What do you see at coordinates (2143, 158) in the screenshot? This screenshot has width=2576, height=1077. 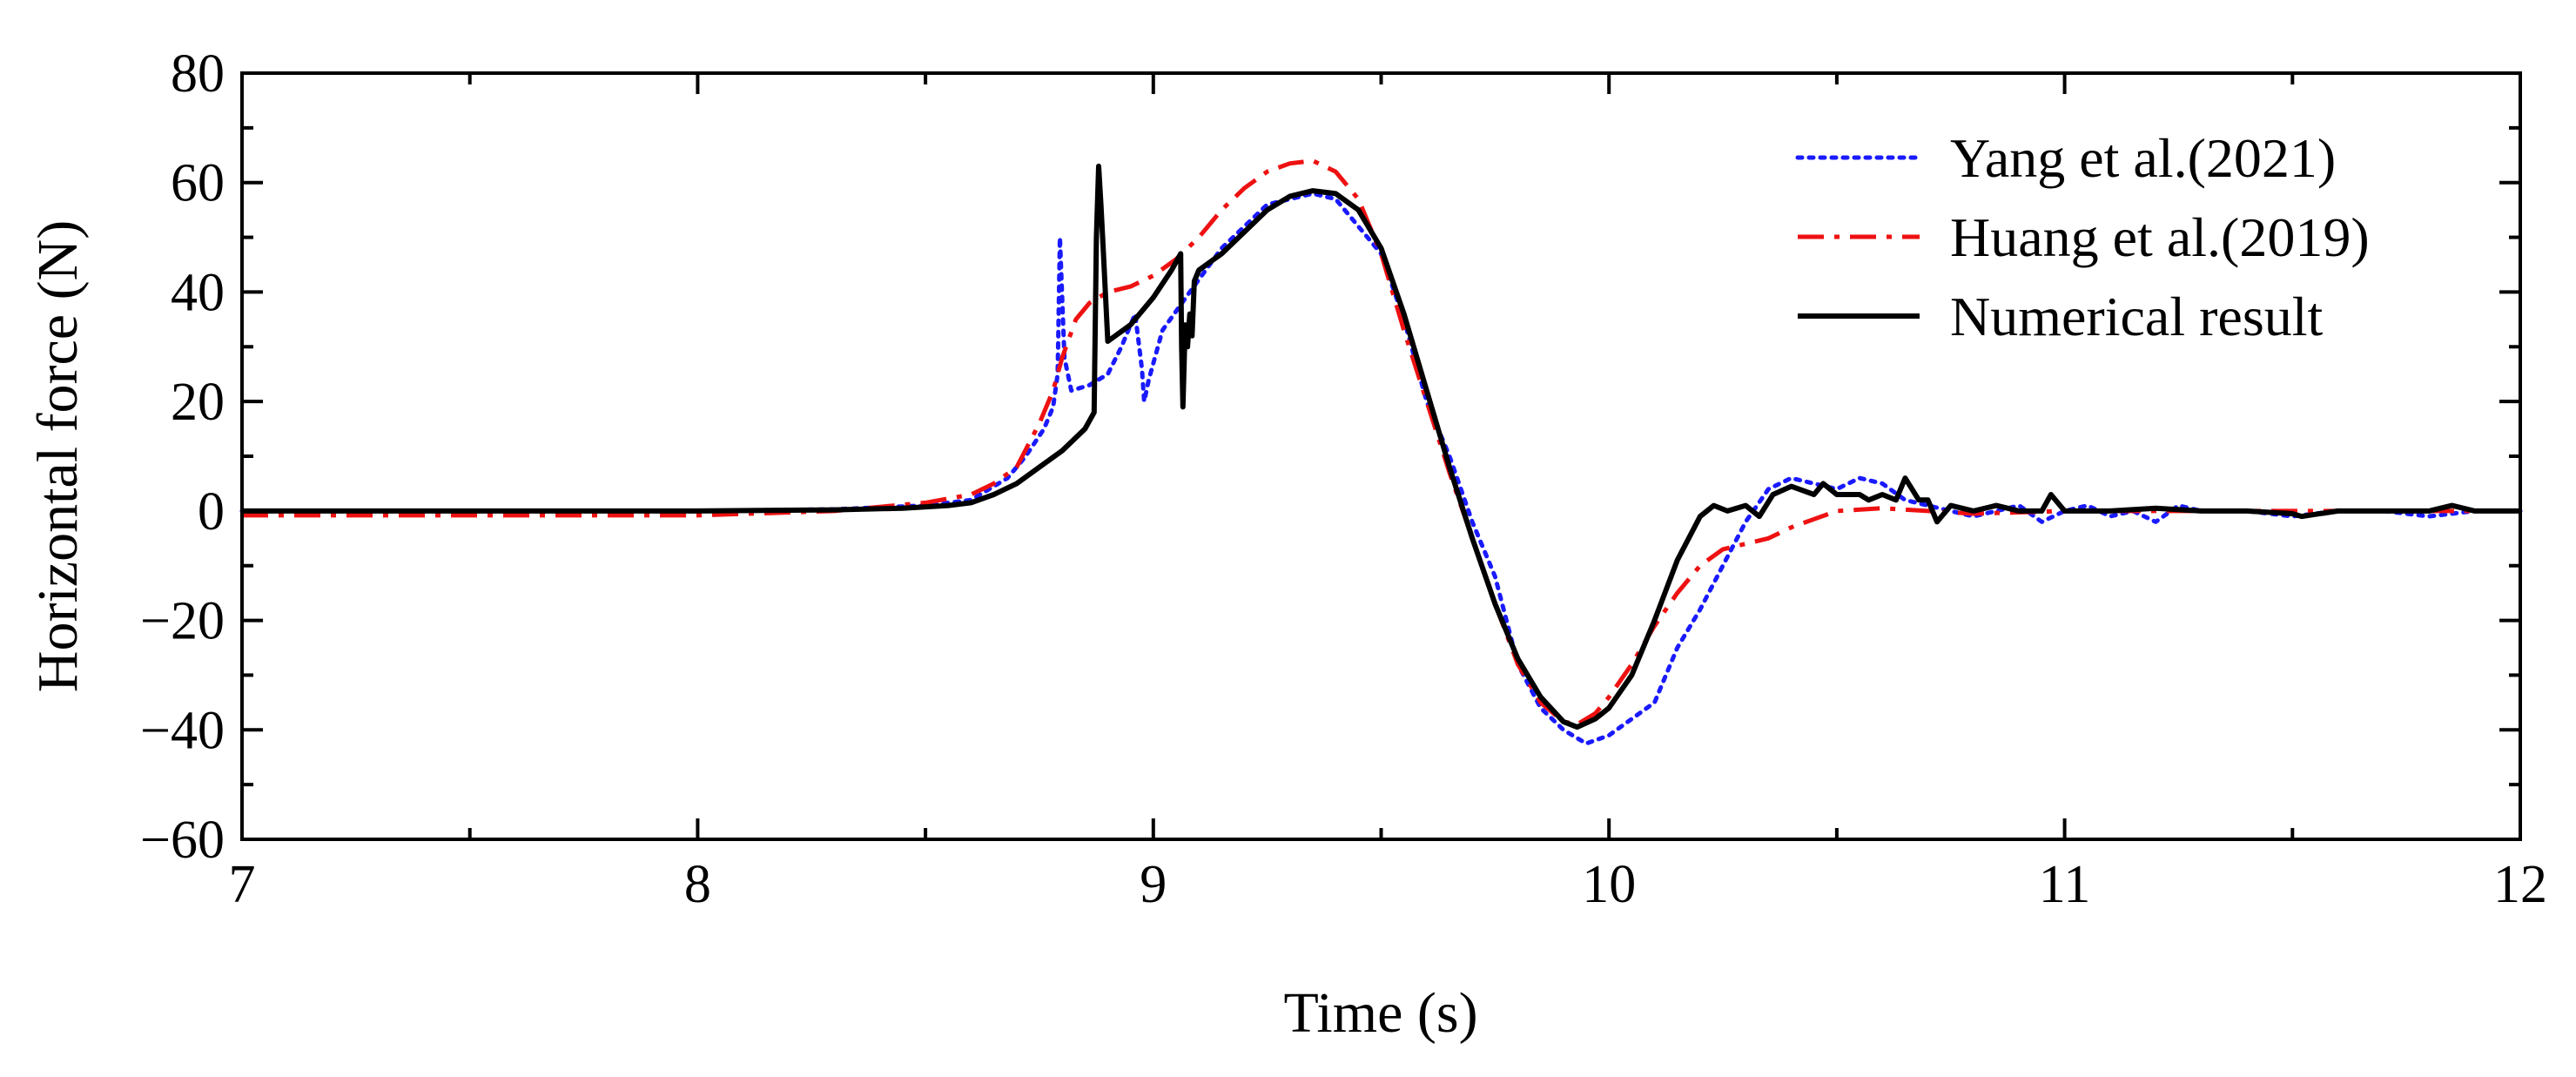 I see `legend-label-1: Yang et al.(2021)` at bounding box center [2143, 158].